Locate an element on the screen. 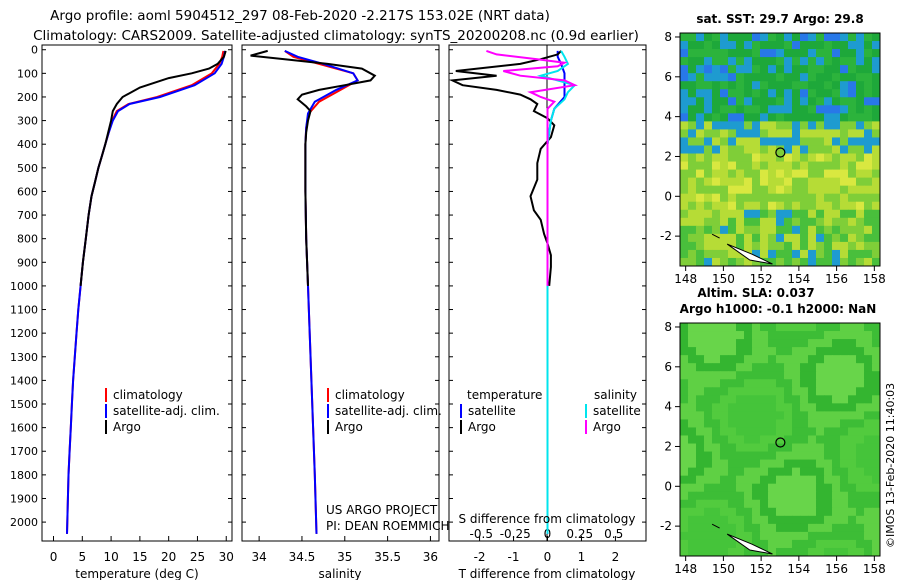  map-x-tick-label: 148 is located at coordinates (685, 569).